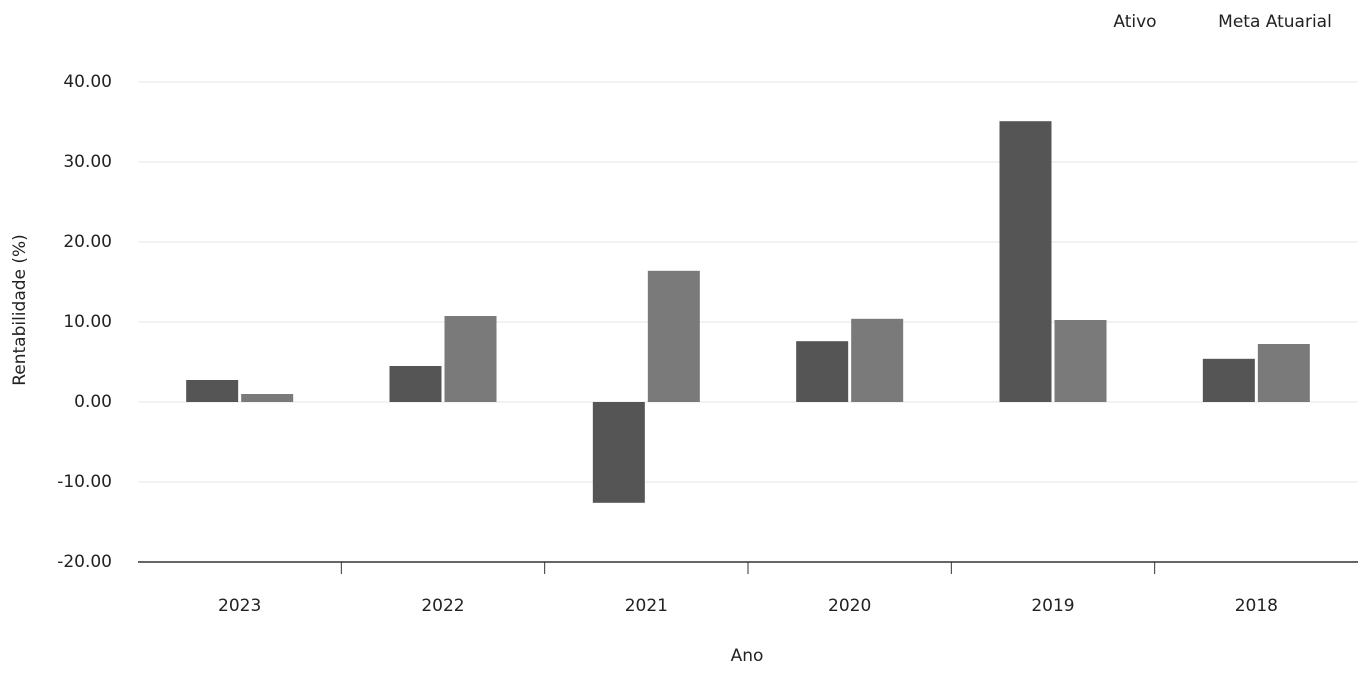 The image size is (1367, 673). I want to click on y-tick-label: -10.00, so click(84, 482).